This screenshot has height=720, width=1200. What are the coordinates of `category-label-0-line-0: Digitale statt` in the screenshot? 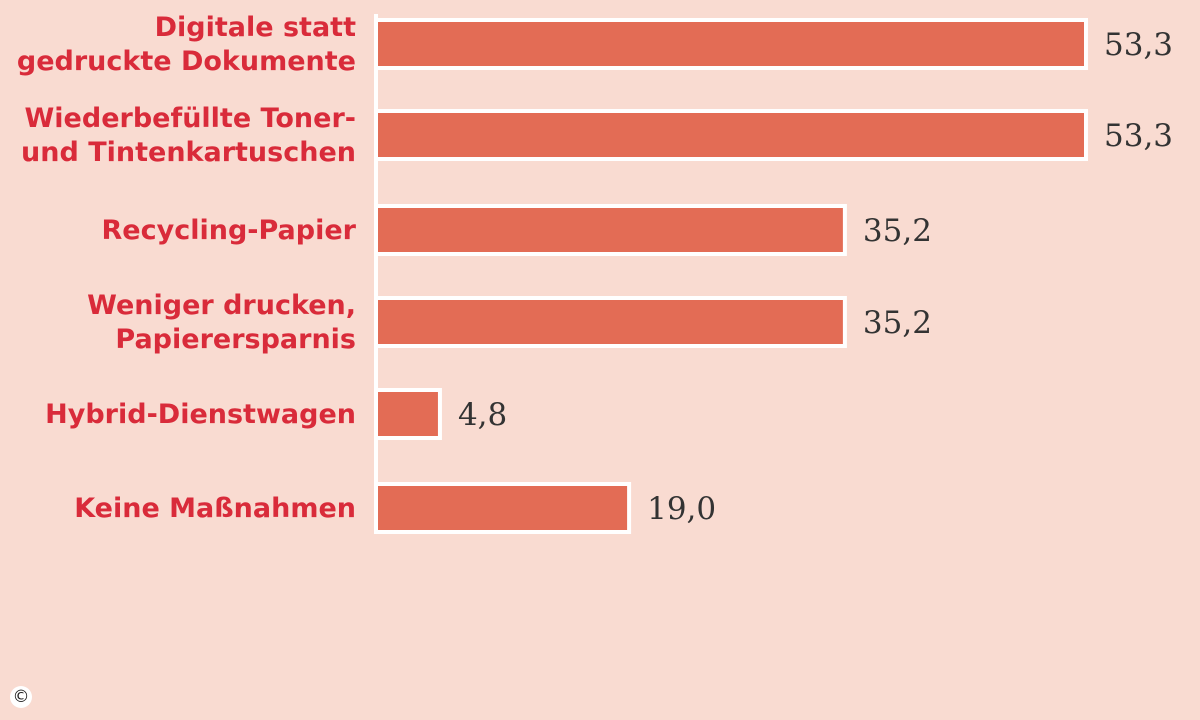 It's located at (255, 27).